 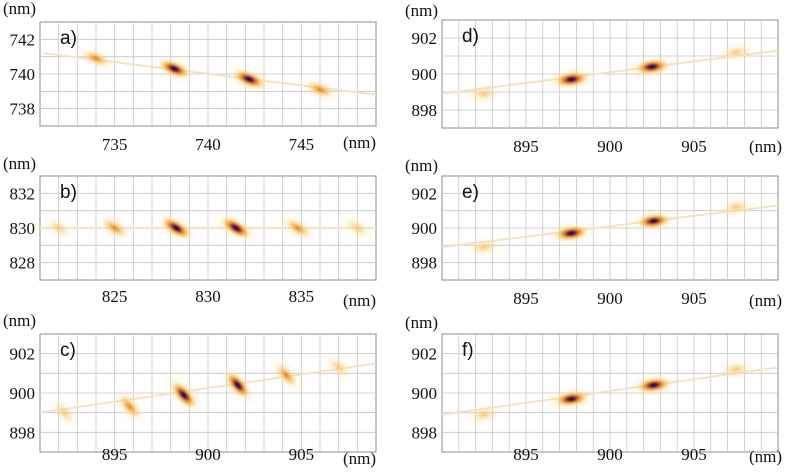 I want to click on panel-letter: c), so click(x=68, y=350).